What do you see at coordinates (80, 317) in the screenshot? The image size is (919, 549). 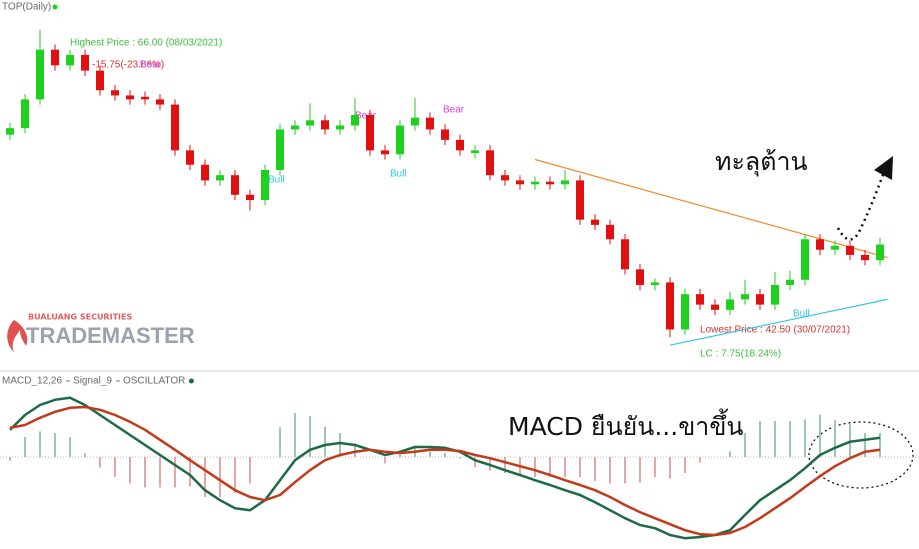 I see `logo-company: BUALUANG SECURITIES` at bounding box center [80, 317].